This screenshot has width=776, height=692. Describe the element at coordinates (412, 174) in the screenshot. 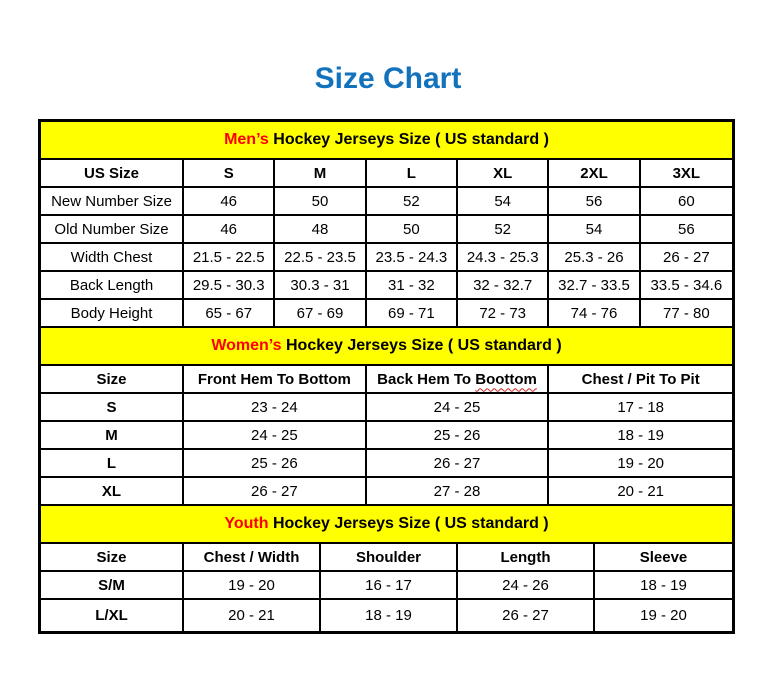

I see `column-header-cell: L` at that location.